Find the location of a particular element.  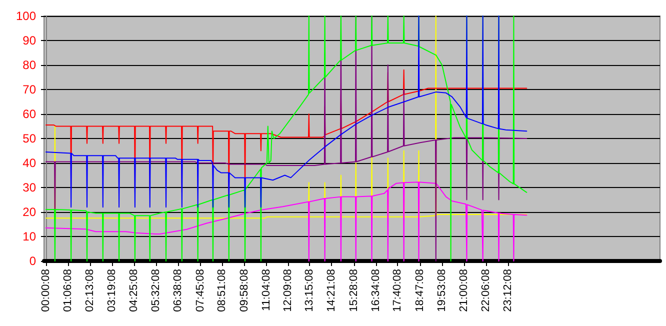

x-tick-label: 06:38:08 is located at coordinates (178, 290).